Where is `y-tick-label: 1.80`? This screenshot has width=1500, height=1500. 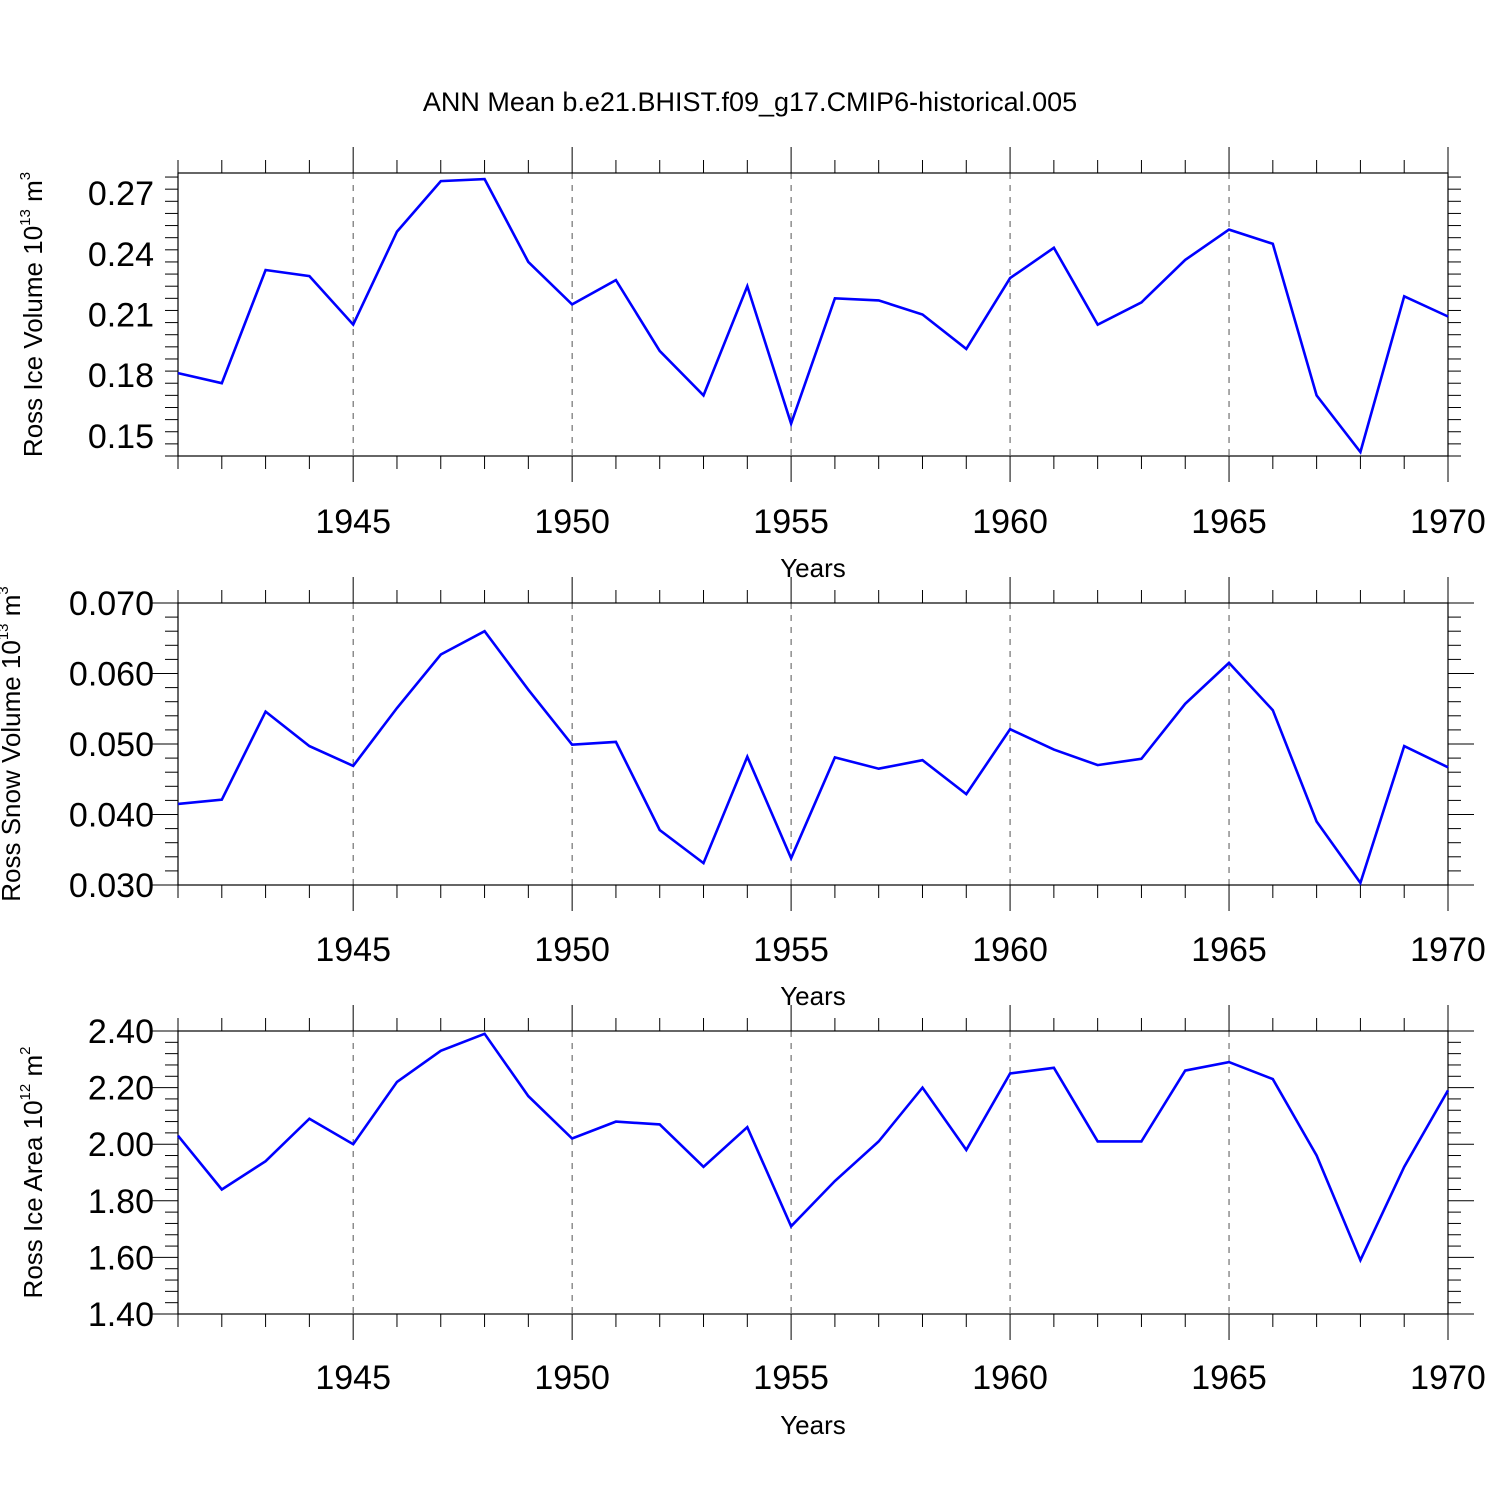
y-tick-label: 1.80 is located at coordinates (121, 1202).